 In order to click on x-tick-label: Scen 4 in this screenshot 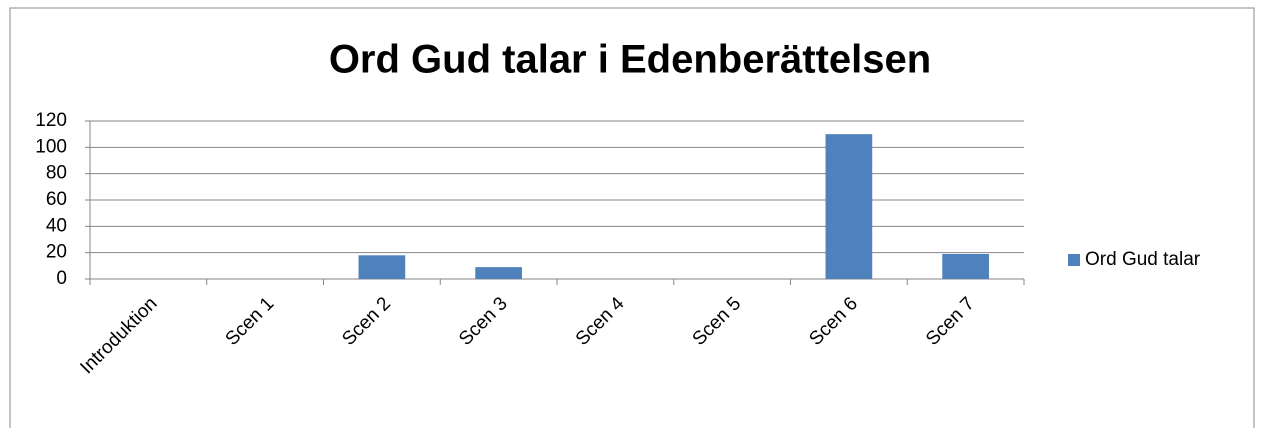, I will do `click(600, 321)`.